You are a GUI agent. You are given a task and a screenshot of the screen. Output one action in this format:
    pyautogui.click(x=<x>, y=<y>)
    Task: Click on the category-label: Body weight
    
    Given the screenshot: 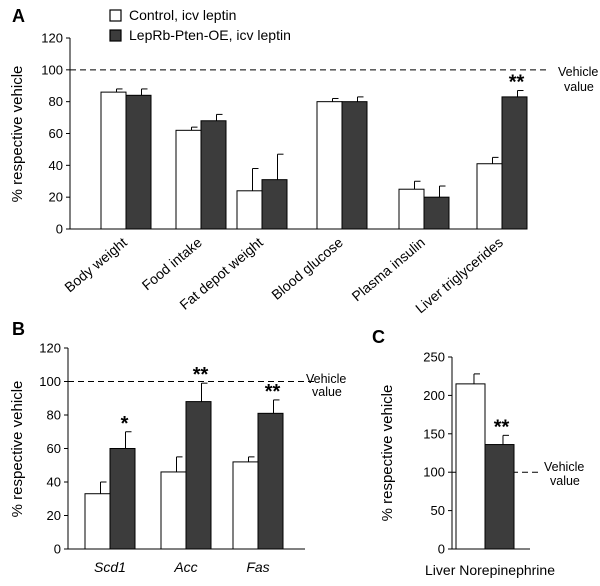 What is the action you would take?
    pyautogui.click(x=95, y=264)
    